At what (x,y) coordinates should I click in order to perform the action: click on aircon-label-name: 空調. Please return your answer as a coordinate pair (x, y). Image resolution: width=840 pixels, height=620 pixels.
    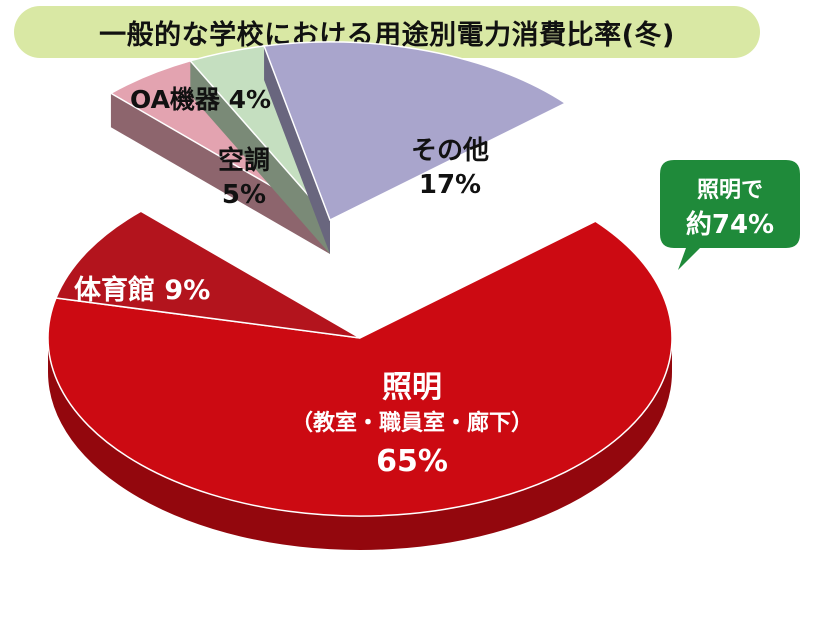
    Looking at the image, I should click on (243, 161).